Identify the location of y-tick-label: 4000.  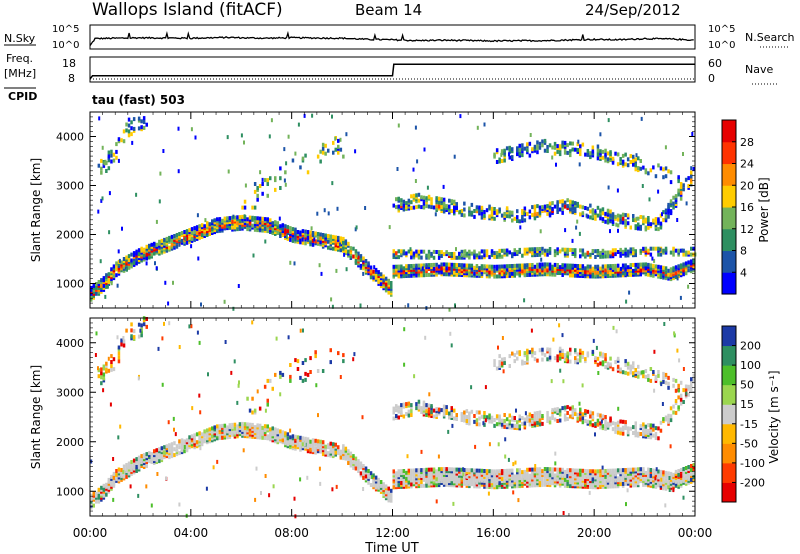
(70, 137).